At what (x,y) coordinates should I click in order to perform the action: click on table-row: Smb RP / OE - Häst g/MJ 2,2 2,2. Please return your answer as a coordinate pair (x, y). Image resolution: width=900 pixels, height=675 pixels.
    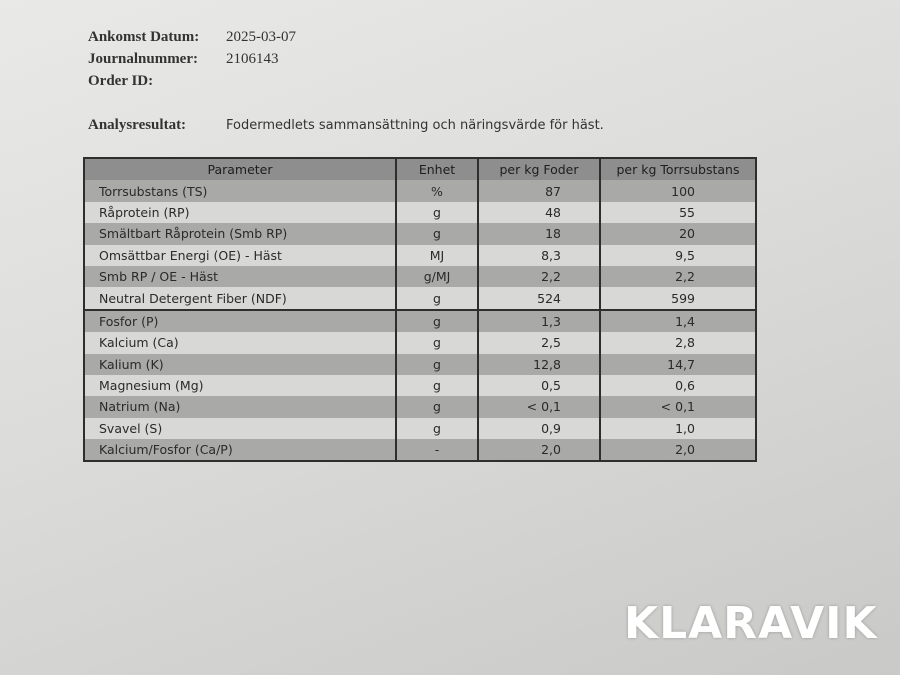
    Looking at the image, I should click on (420, 276).